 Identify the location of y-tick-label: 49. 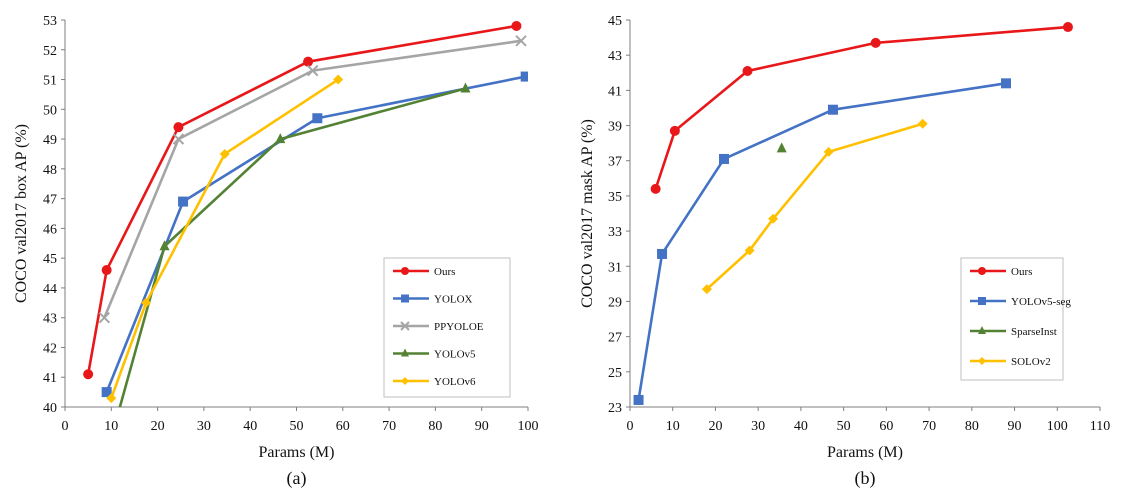
(50, 140).